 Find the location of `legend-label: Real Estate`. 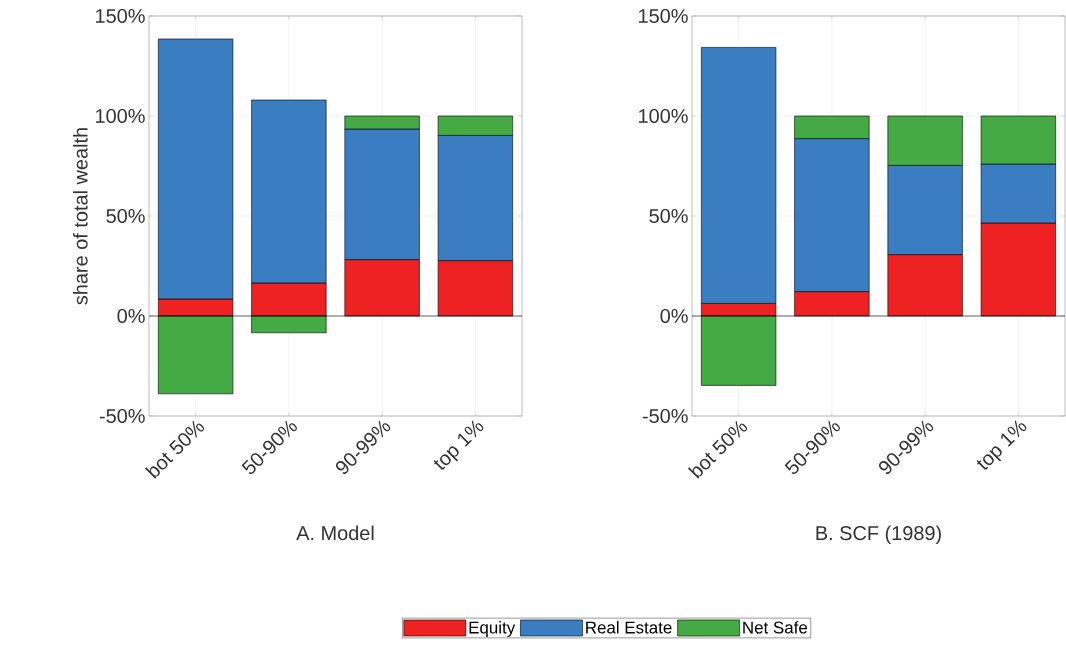

legend-label: Real Estate is located at coordinates (629, 627).